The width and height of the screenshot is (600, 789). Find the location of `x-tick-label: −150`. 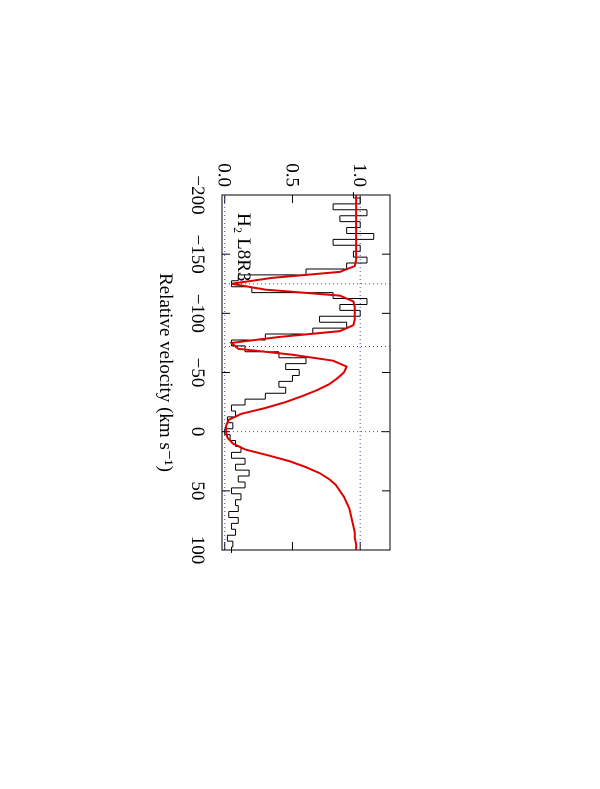

x-tick-label: −150 is located at coordinates (197, 254).